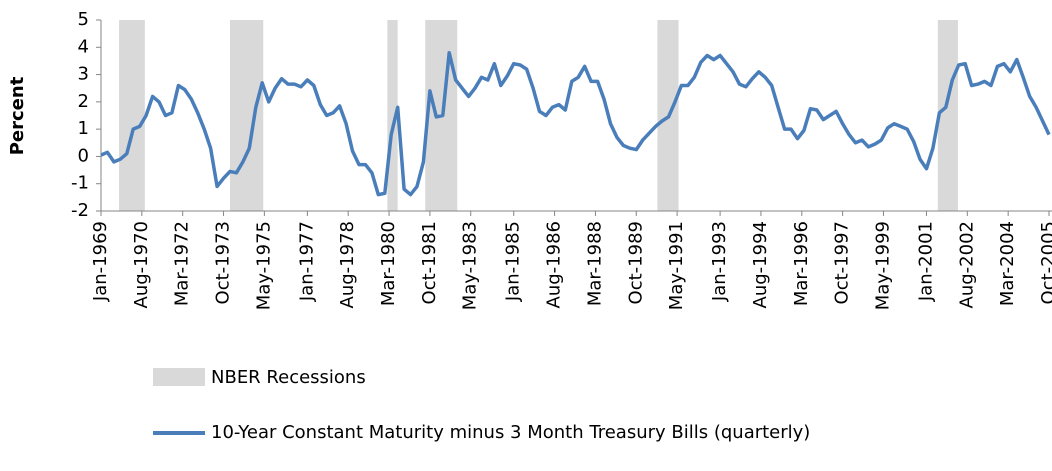  Describe the element at coordinates (306, 261) in the screenshot. I see `x-tick-label: Jan-1977` at that location.